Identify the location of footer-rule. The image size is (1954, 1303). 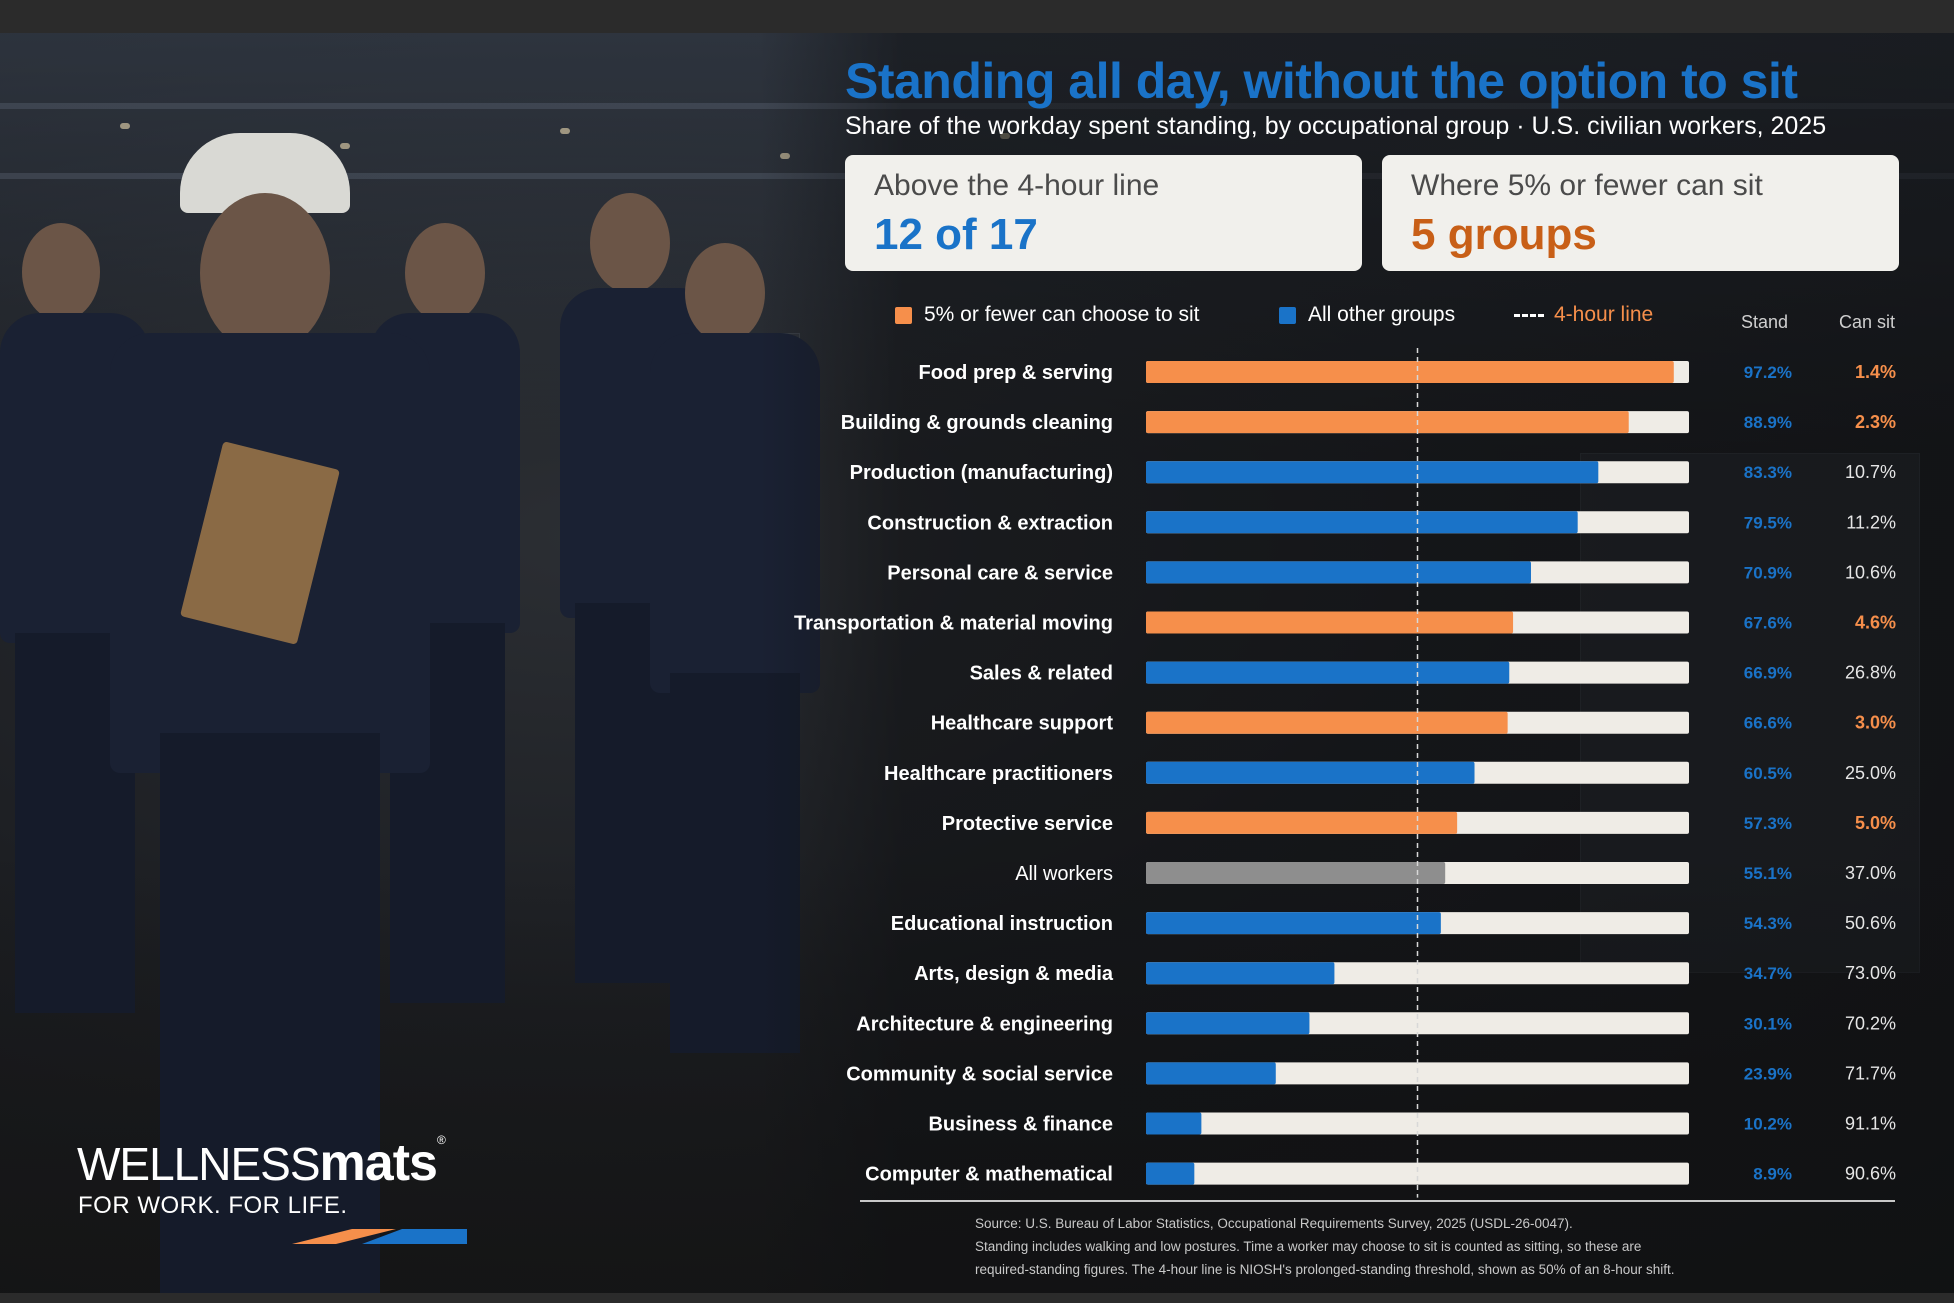
(1377, 1201).